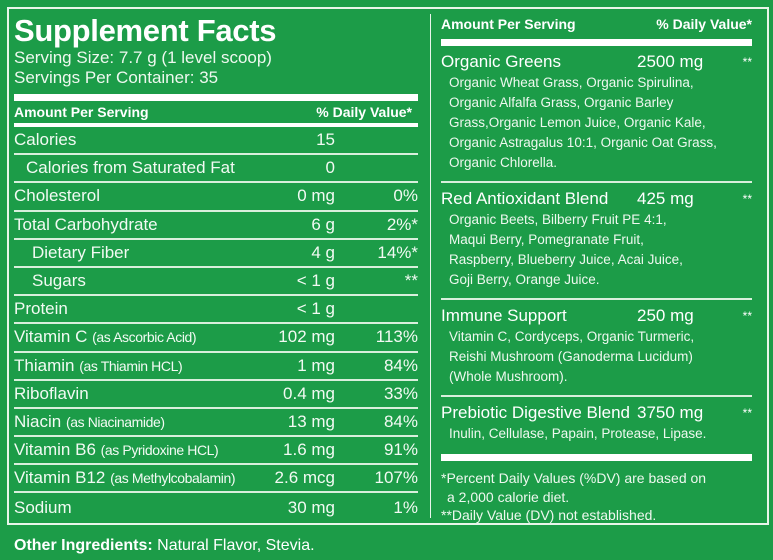 Image resolution: width=773 pixels, height=560 pixels. I want to click on nutrient-name: Dietary Fiber, so click(129, 253).